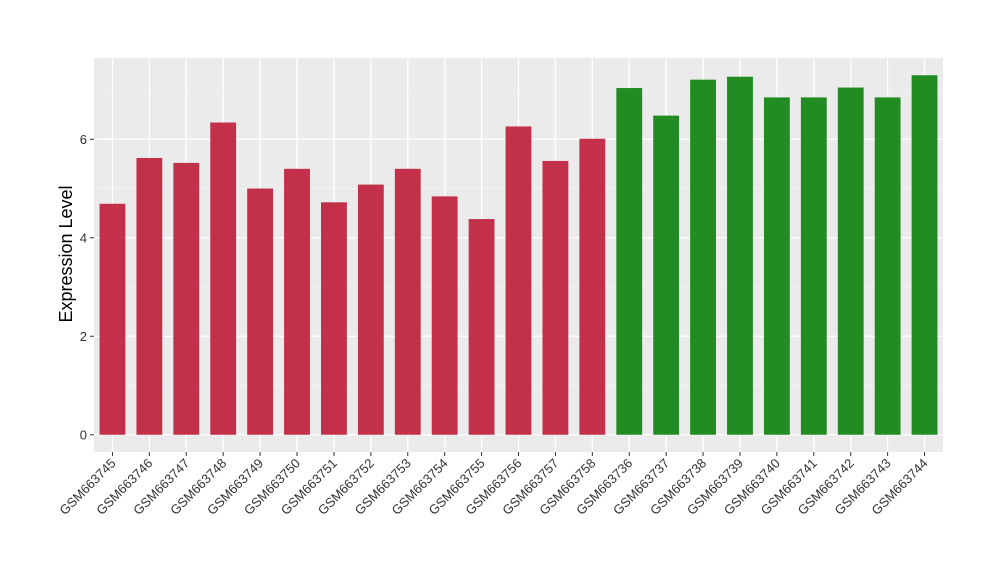 This screenshot has width=1000, height=580. I want to click on bar-GSM663739, so click(740, 255).